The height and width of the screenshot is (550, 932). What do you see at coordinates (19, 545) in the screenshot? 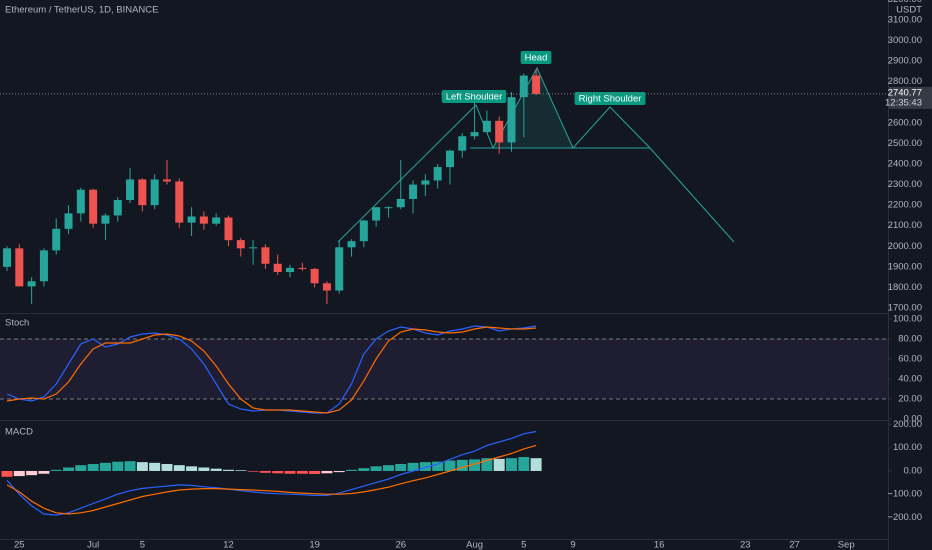
I see `x-tick-label: 25` at bounding box center [19, 545].